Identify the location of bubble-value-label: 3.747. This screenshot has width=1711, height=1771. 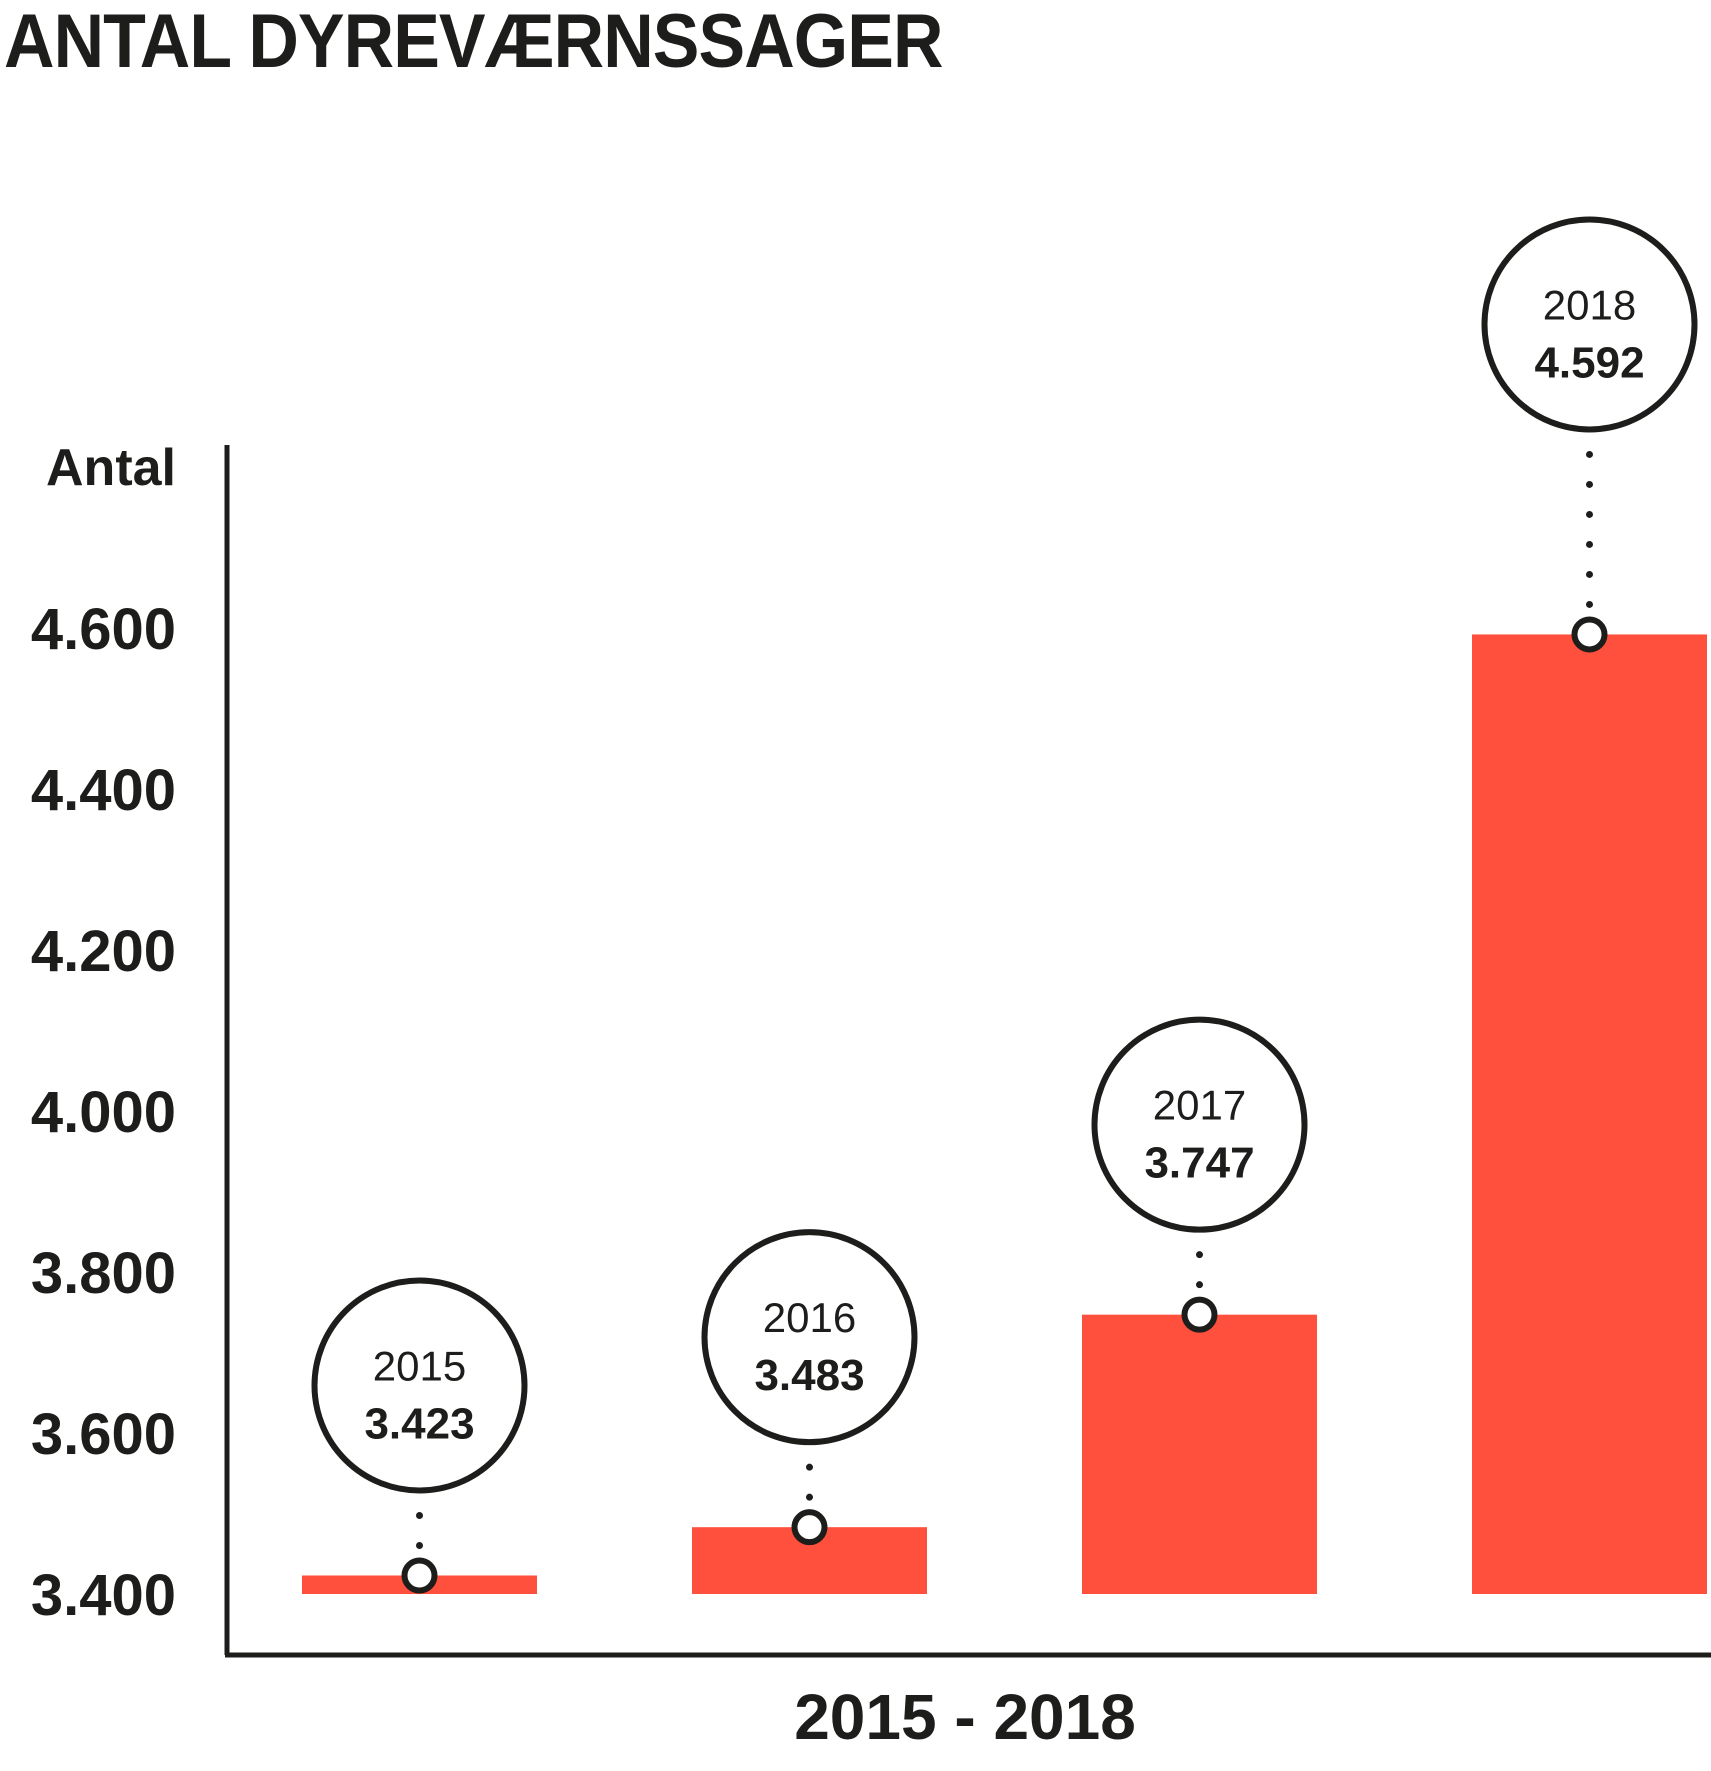
(1199, 1163).